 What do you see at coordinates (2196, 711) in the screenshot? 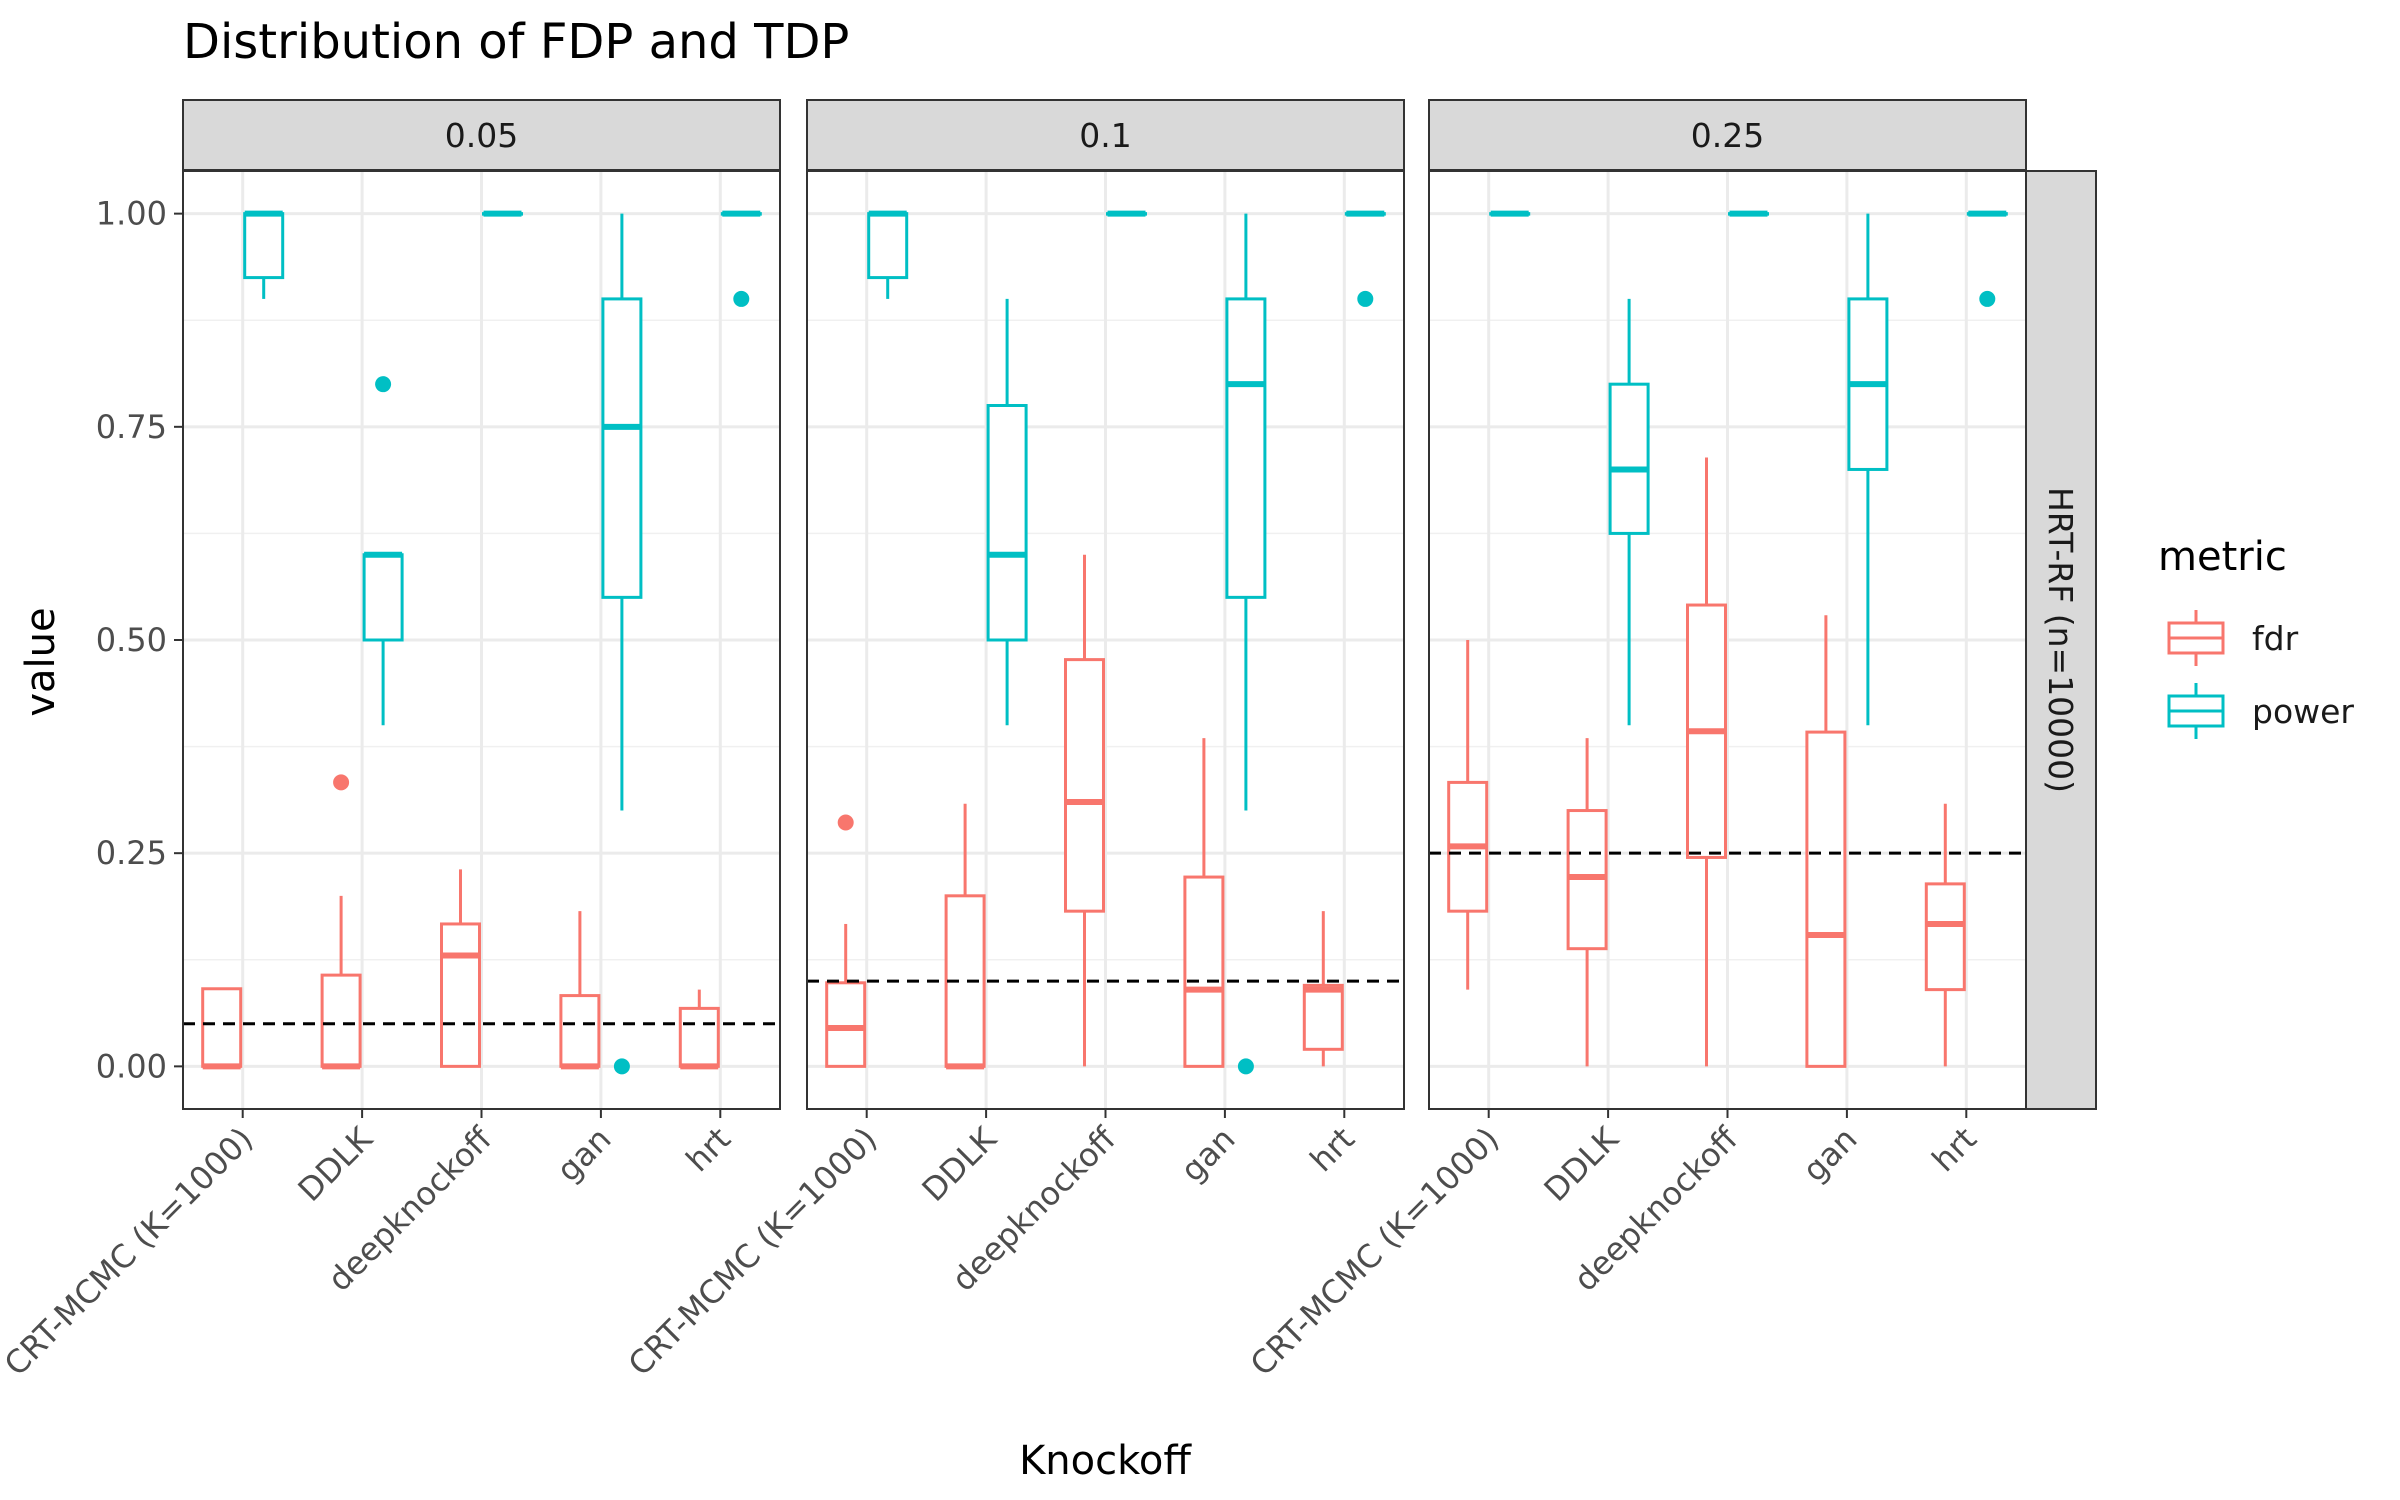
I see `legend-key-power` at bounding box center [2196, 711].